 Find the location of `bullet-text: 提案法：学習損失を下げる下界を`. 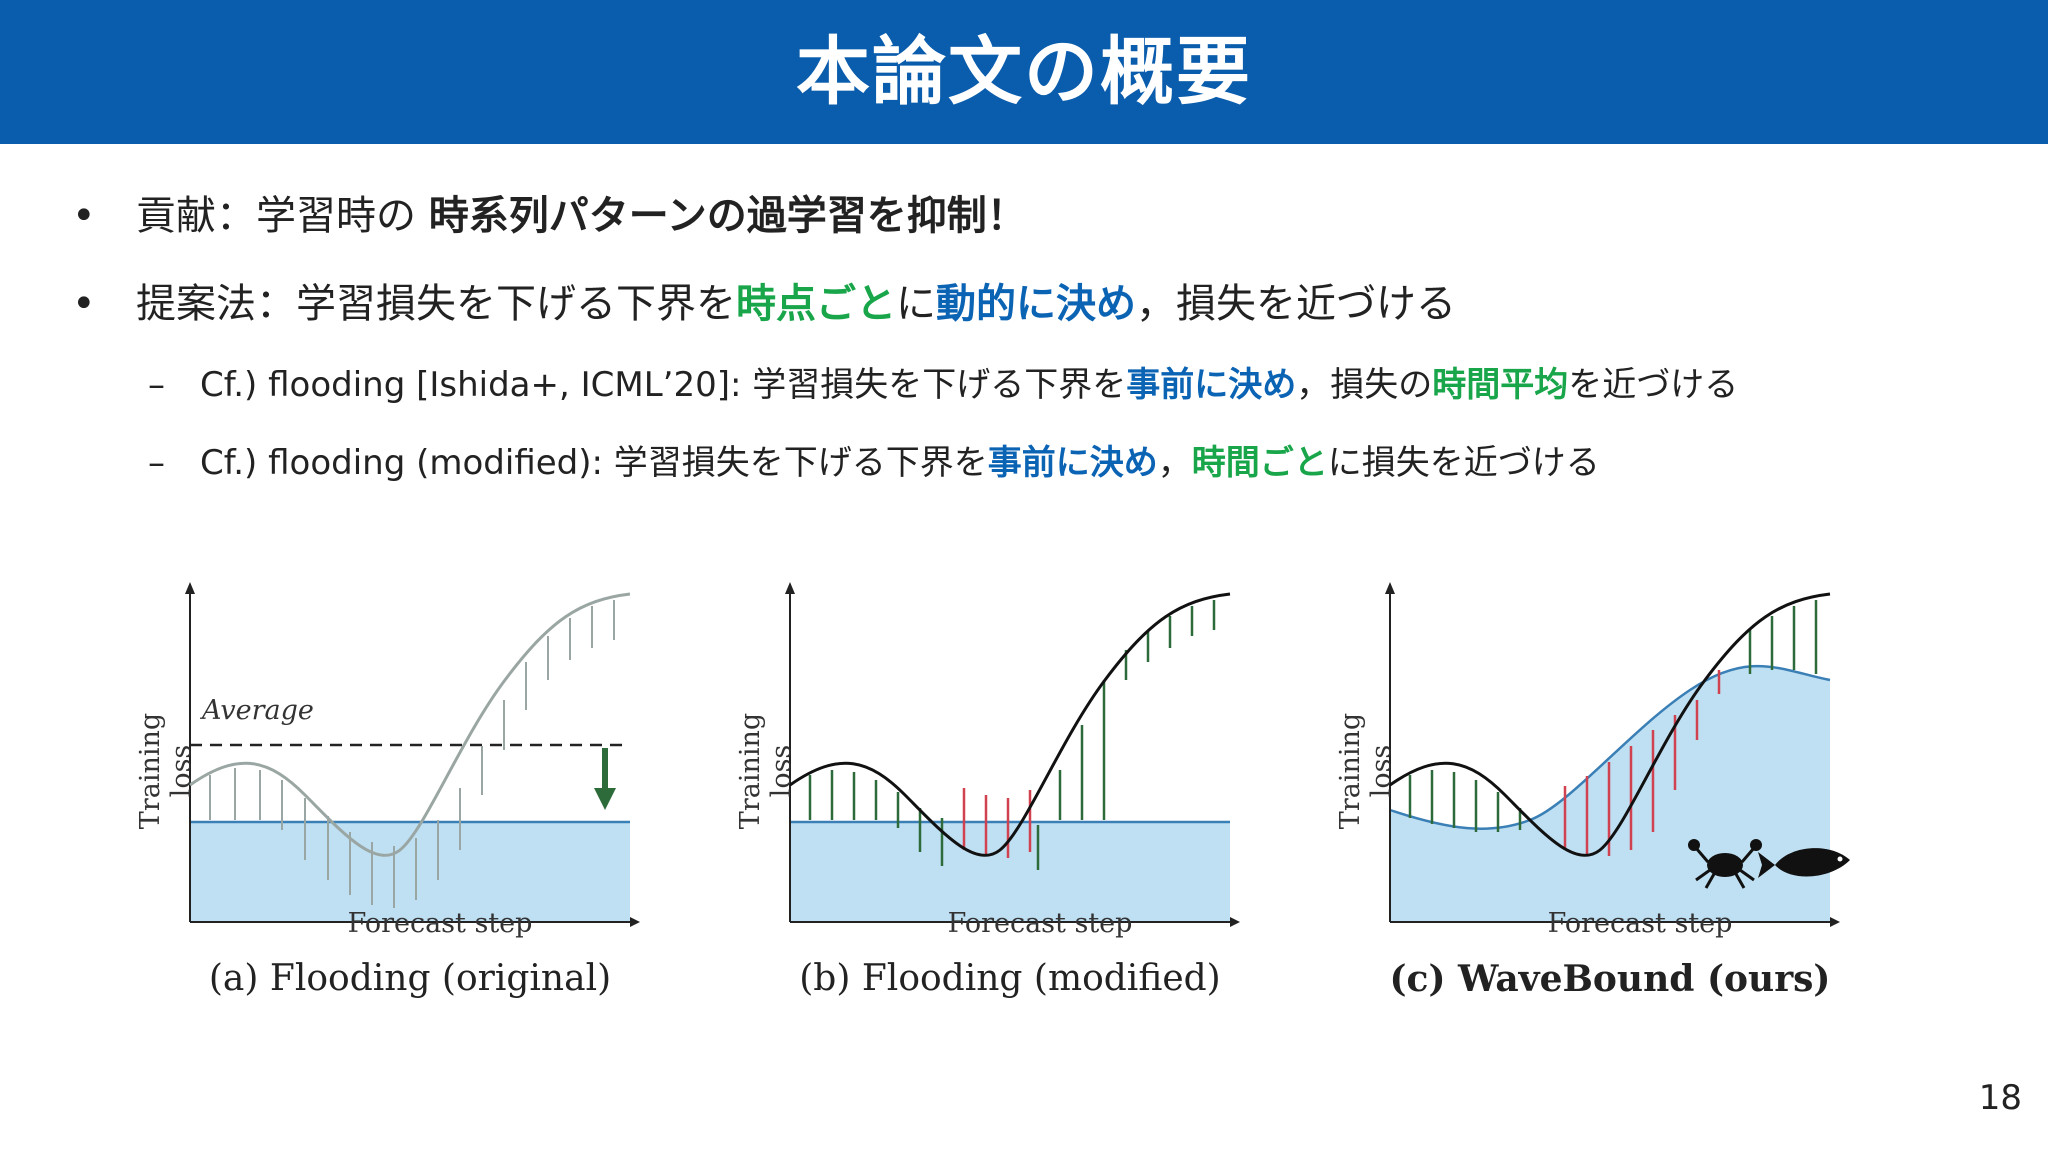

bullet-text: 提案法：学習損失を下げる下界を is located at coordinates (436, 304).